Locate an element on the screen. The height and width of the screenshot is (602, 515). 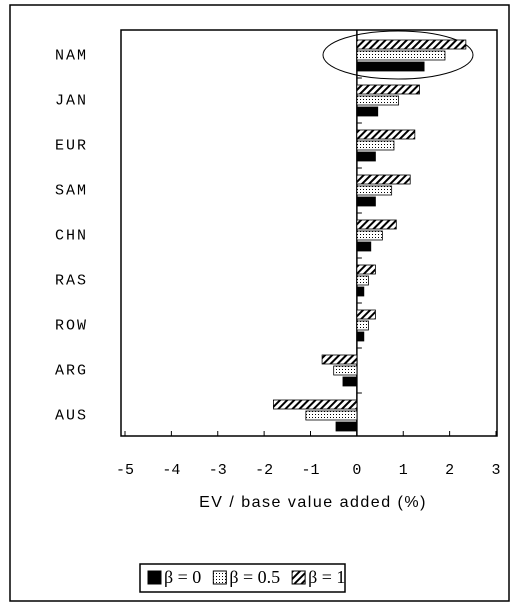
highlight-ellipse is located at coordinates (398, 55).